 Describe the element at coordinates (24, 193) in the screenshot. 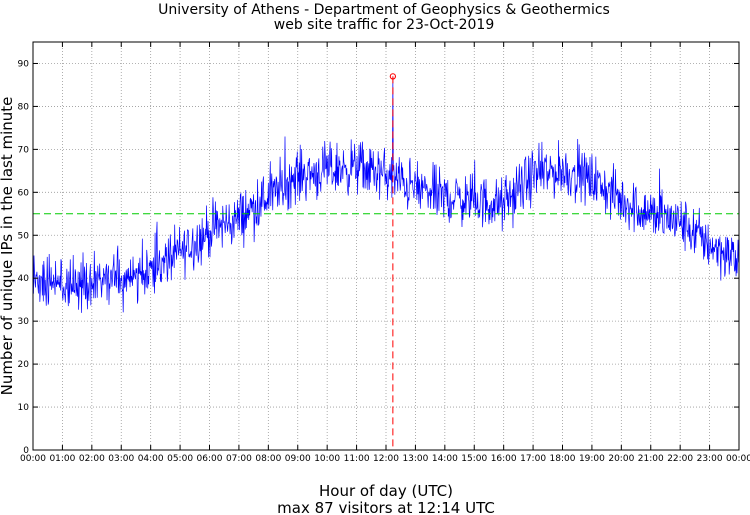

I see `y-tick-label: 60` at that location.